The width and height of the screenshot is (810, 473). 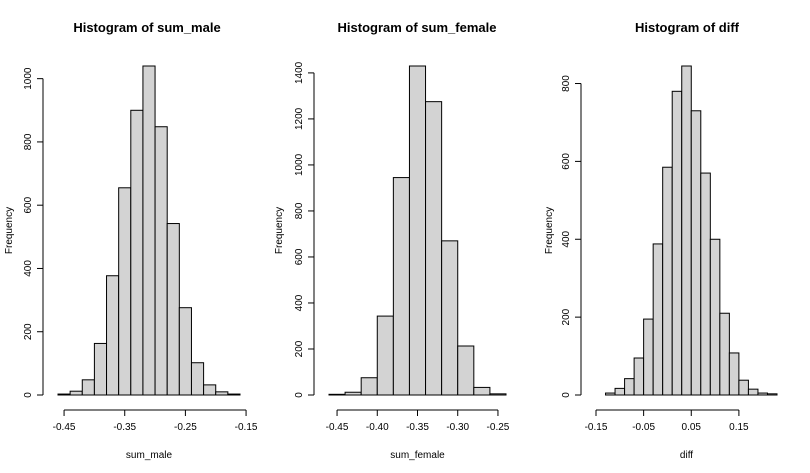 I want to click on x-axis-label: sum_male, so click(x=149, y=455).